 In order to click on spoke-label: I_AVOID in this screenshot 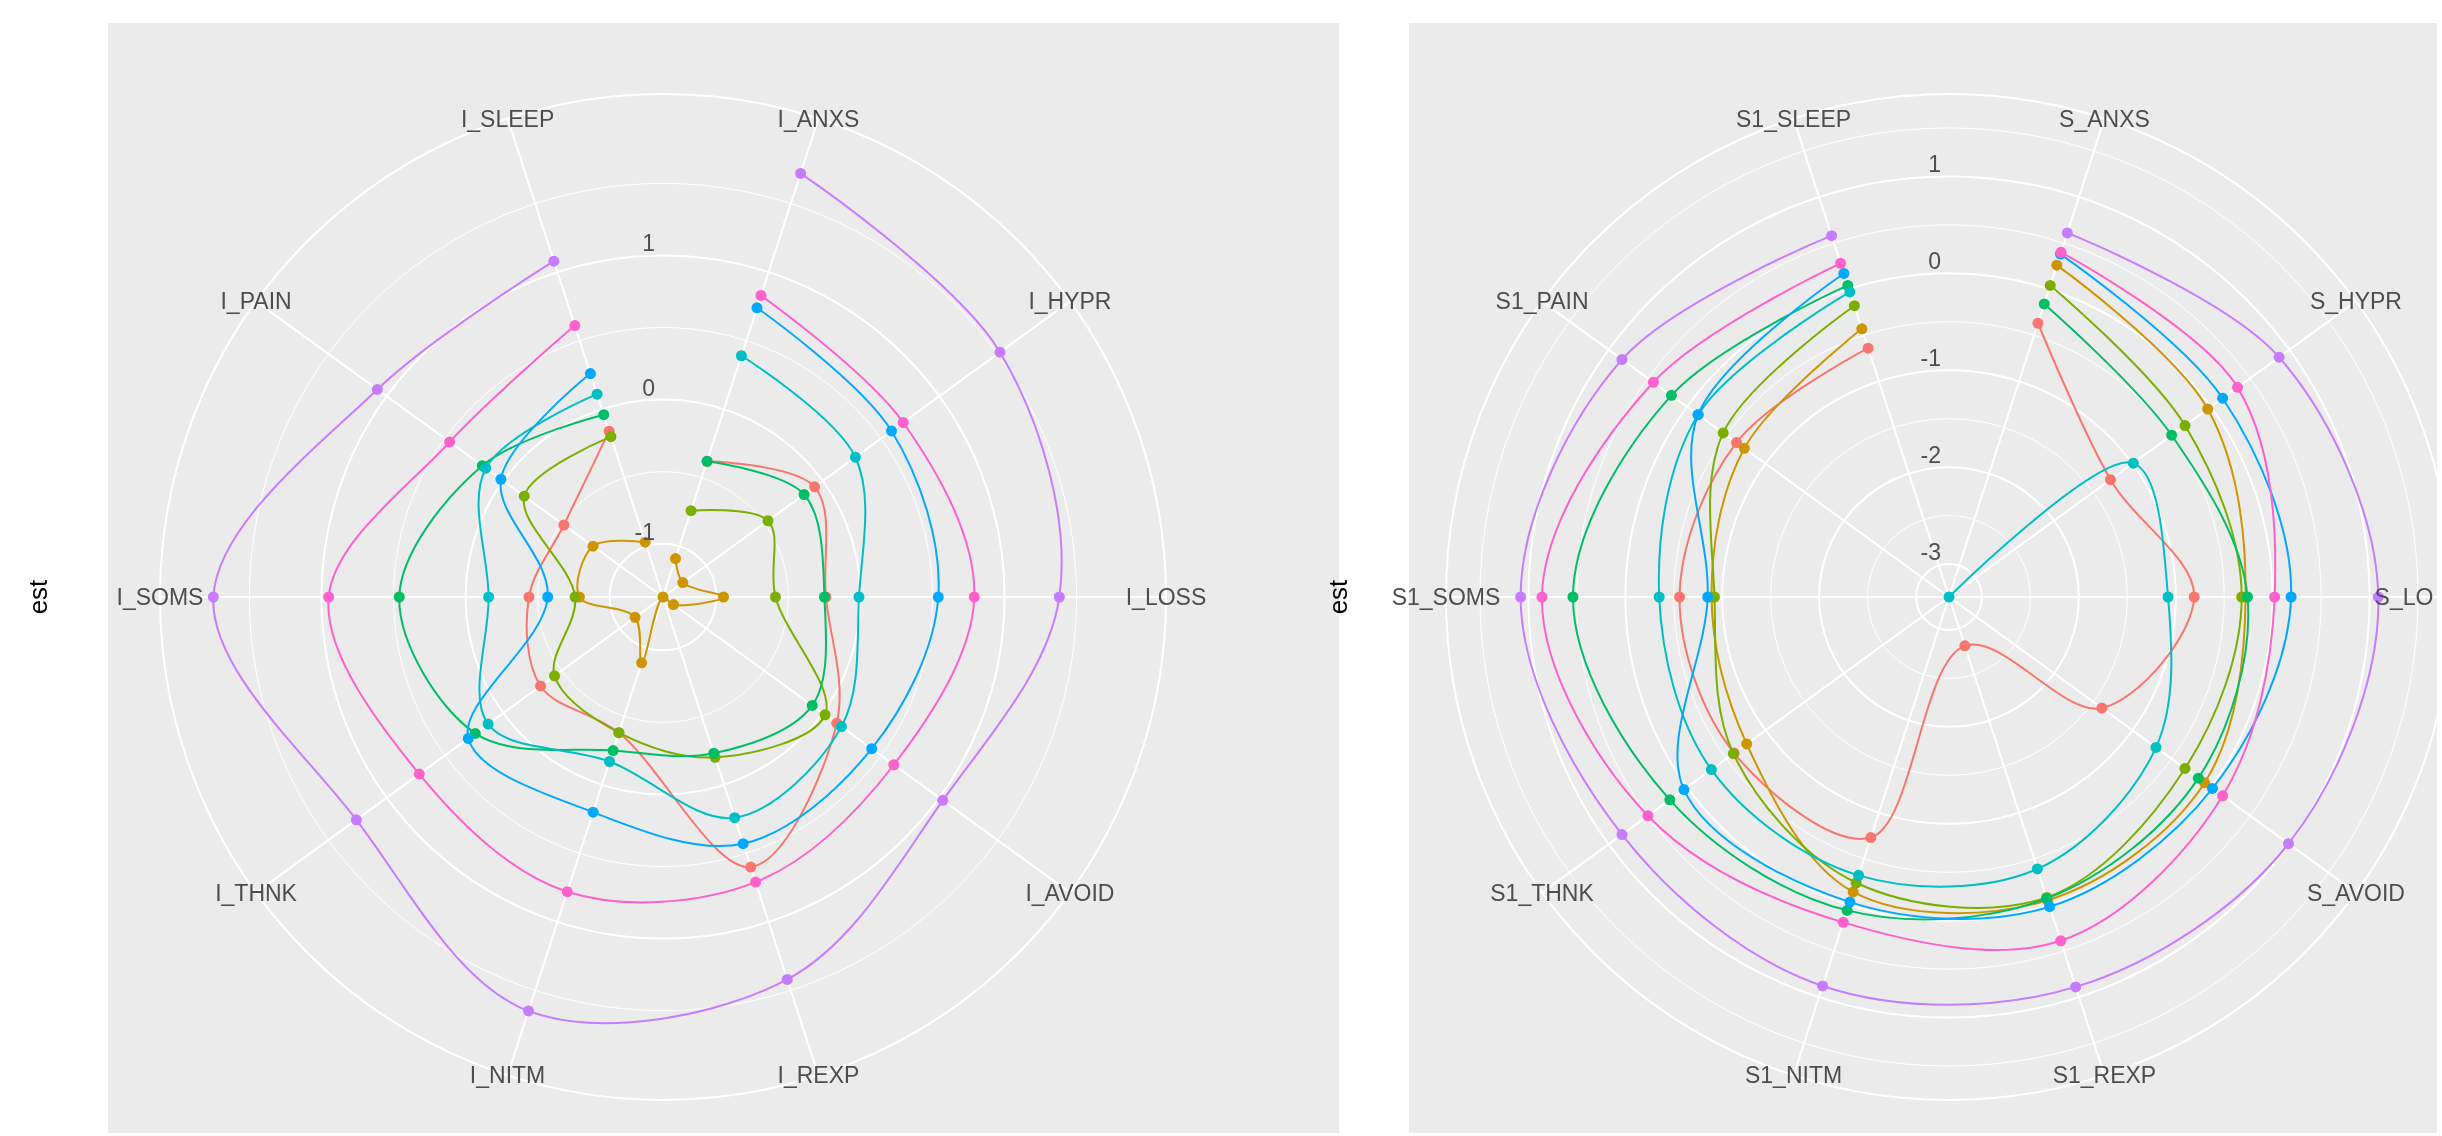, I will do `click(1070, 892)`.